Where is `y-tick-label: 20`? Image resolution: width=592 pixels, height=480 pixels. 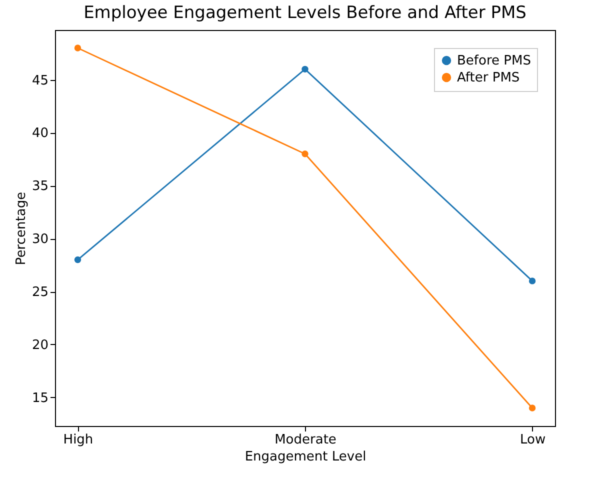
y-tick-label: 20 is located at coordinates (40, 345).